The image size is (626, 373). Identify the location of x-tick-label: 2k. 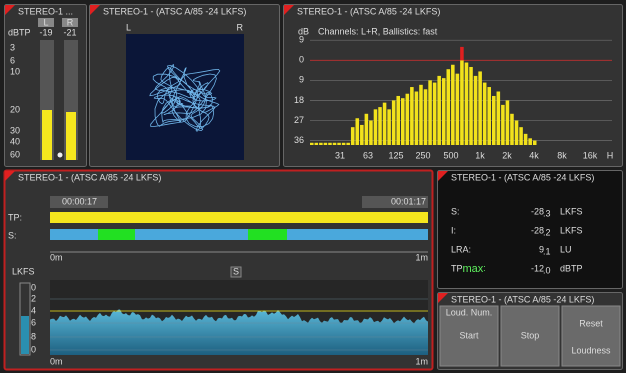
(507, 155).